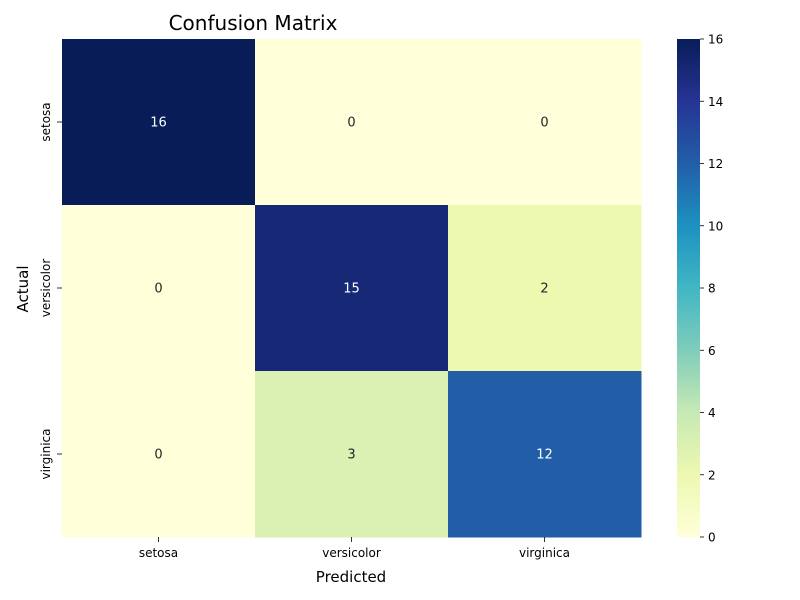 The image size is (800, 600). I want to click on cell-value-label: 2, so click(544, 289).